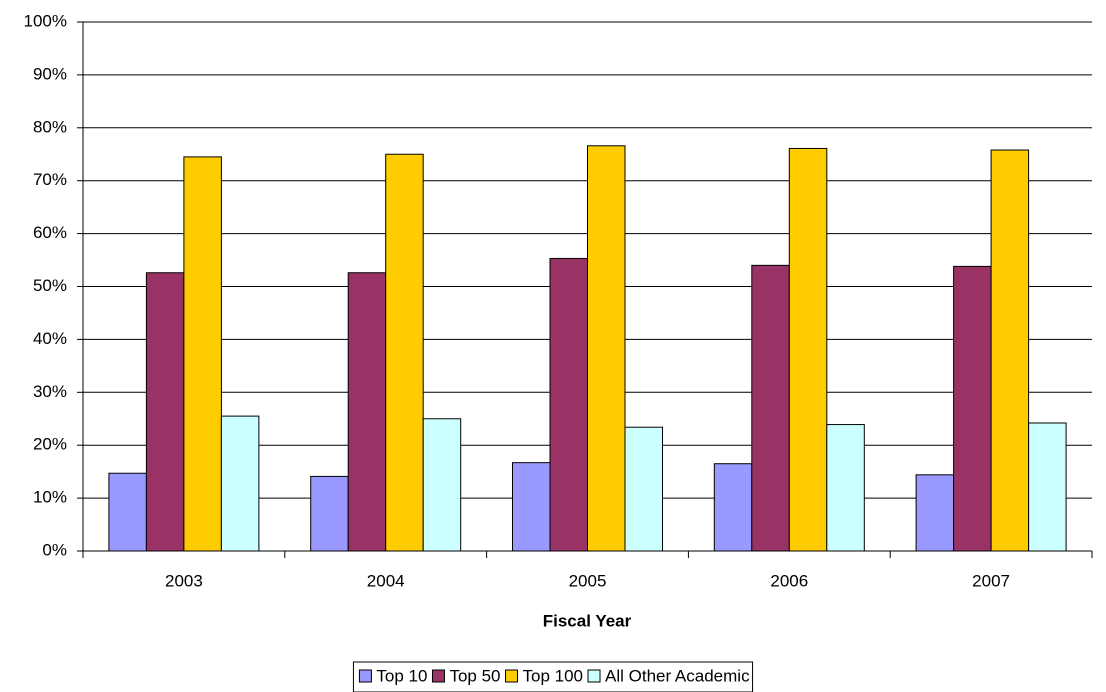 Image resolution: width=1106 pixels, height=692 pixels. I want to click on y-tick-label: 0%, so click(54, 549).